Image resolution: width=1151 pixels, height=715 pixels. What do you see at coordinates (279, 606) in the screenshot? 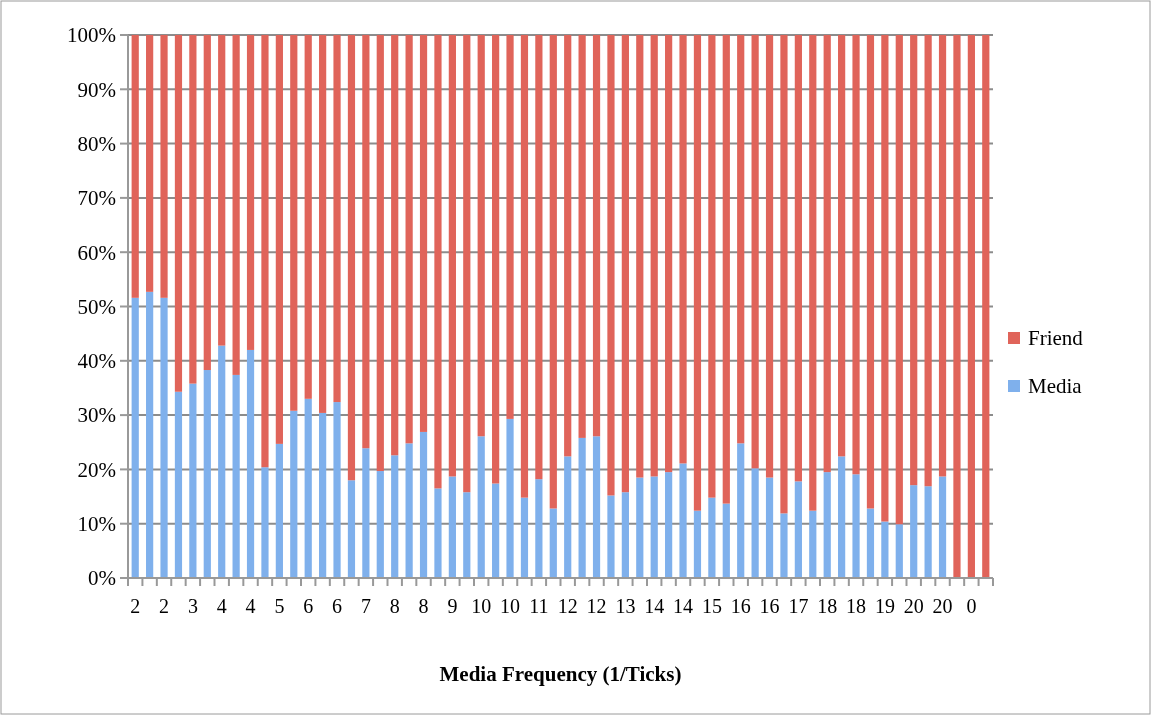
I see `x-tick-label: 5` at bounding box center [279, 606].